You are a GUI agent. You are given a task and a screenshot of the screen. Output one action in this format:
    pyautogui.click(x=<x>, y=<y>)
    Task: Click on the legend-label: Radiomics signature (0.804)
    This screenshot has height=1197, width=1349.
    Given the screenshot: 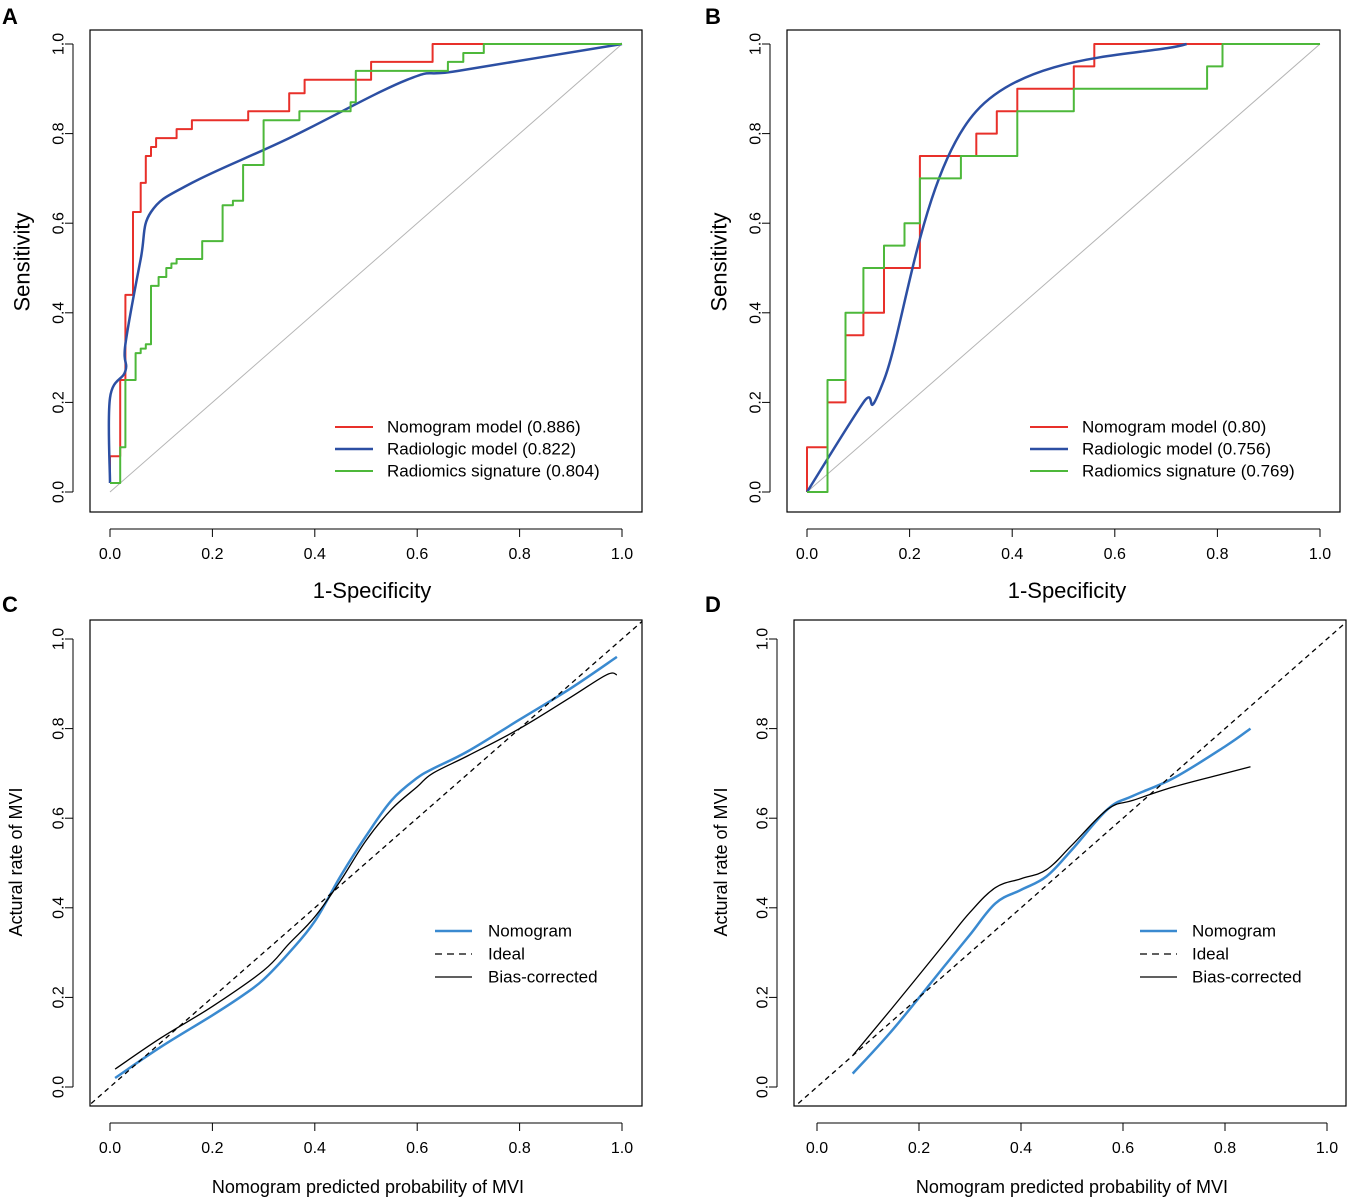 What is the action you would take?
    pyautogui.click(x=493, y=471)
    